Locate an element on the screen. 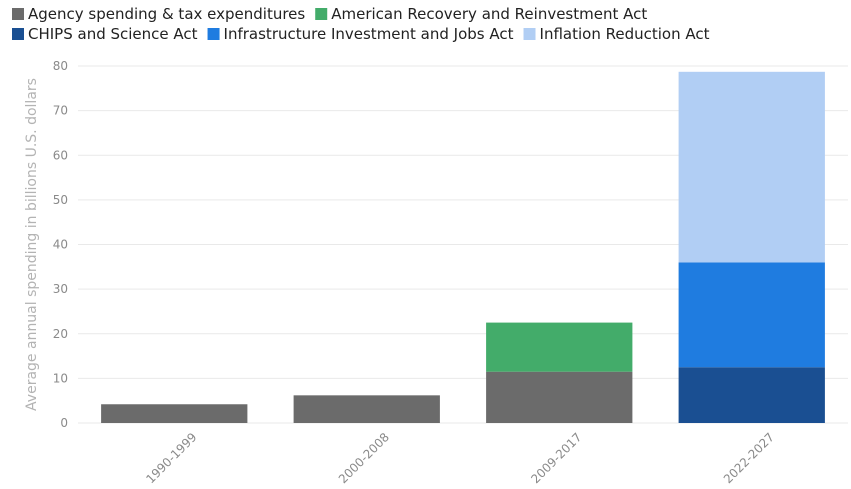 This screenshot has width=851, height=489. x-tick-label: 2000-2008 is located at coordinates (364, 458).